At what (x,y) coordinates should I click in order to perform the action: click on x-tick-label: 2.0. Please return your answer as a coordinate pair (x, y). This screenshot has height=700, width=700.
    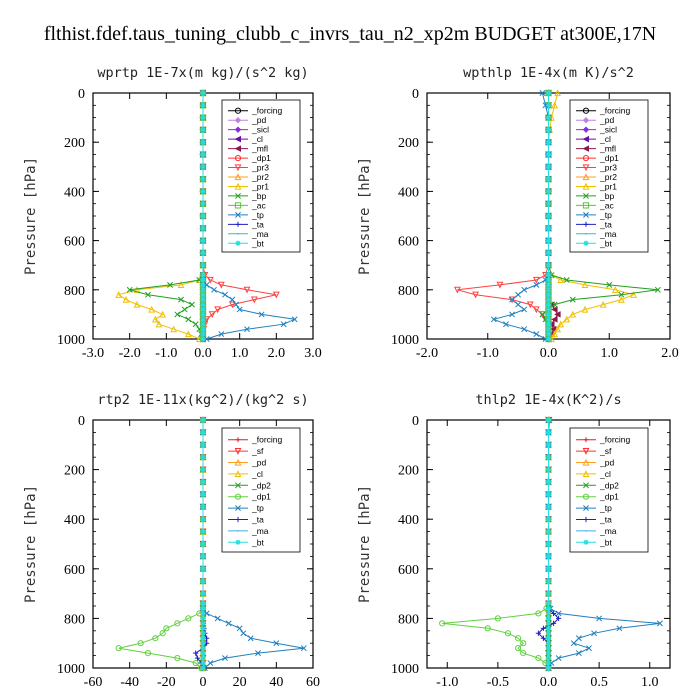
    Looking at the image, I should click on (670, 353).